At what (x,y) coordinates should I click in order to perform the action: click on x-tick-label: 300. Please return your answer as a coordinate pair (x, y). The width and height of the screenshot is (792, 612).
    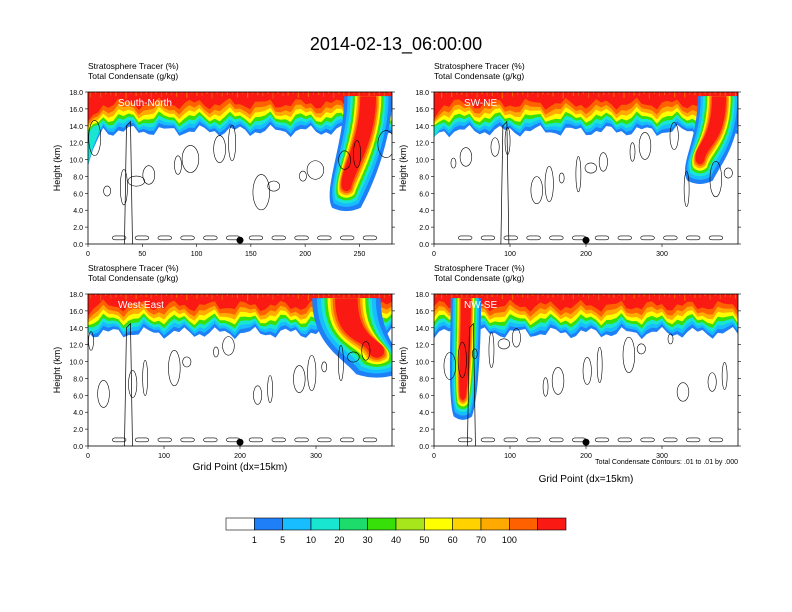
    Looking at the image, I should click on (662, 254).